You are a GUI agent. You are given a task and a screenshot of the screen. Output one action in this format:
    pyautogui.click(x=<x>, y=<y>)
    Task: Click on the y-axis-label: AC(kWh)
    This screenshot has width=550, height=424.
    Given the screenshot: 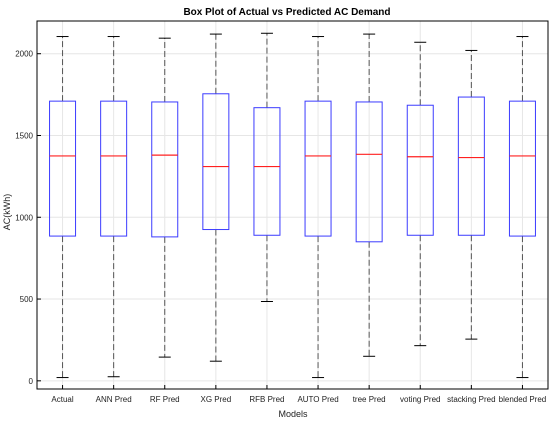 What is the action you would take?
    pyautogui.click(x=7, y=212)
    